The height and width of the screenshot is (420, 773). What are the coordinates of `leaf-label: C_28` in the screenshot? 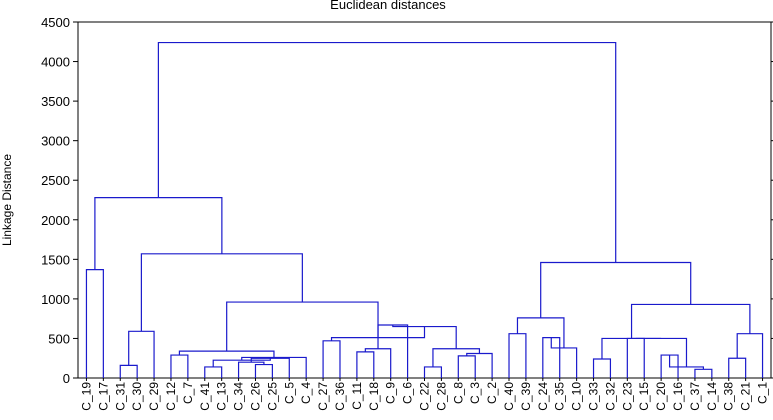 It's located at (441, 396).